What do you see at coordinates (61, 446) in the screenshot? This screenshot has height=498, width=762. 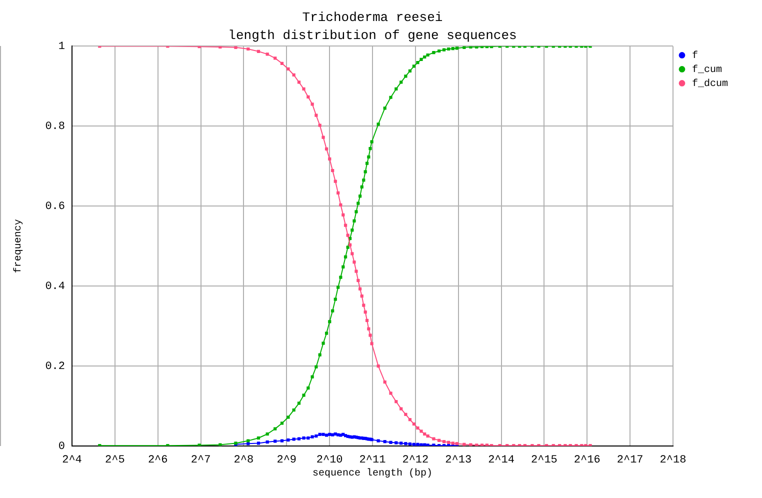 I see `y-tick-label: 0` at bounding box center [61, 446].